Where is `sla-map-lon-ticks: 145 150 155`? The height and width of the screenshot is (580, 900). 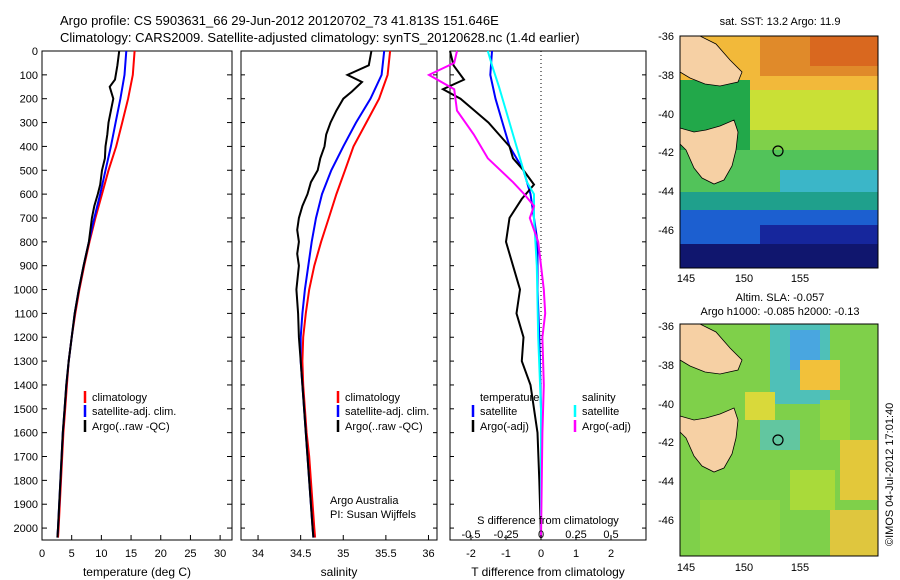 sla-map-lon-ticks: 145 150 155 is located at coordinates (743, 568).